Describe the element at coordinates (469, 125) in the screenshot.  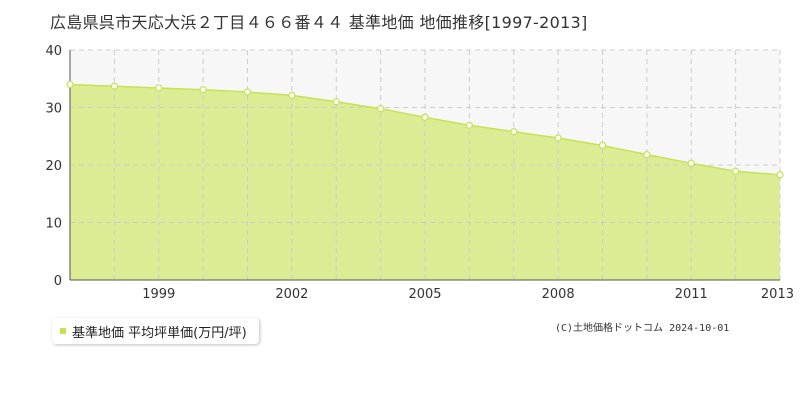
I see `data-point-2006` at that location.